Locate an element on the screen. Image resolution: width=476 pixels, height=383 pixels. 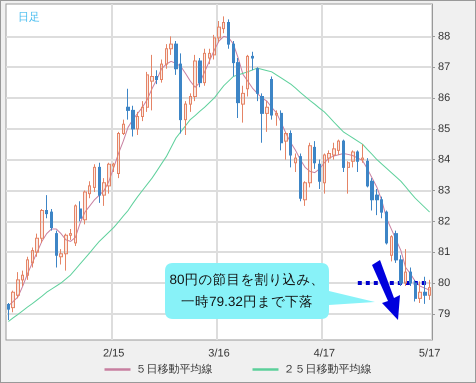
y-tick-label: 85 is located at coordinates (444, 128).